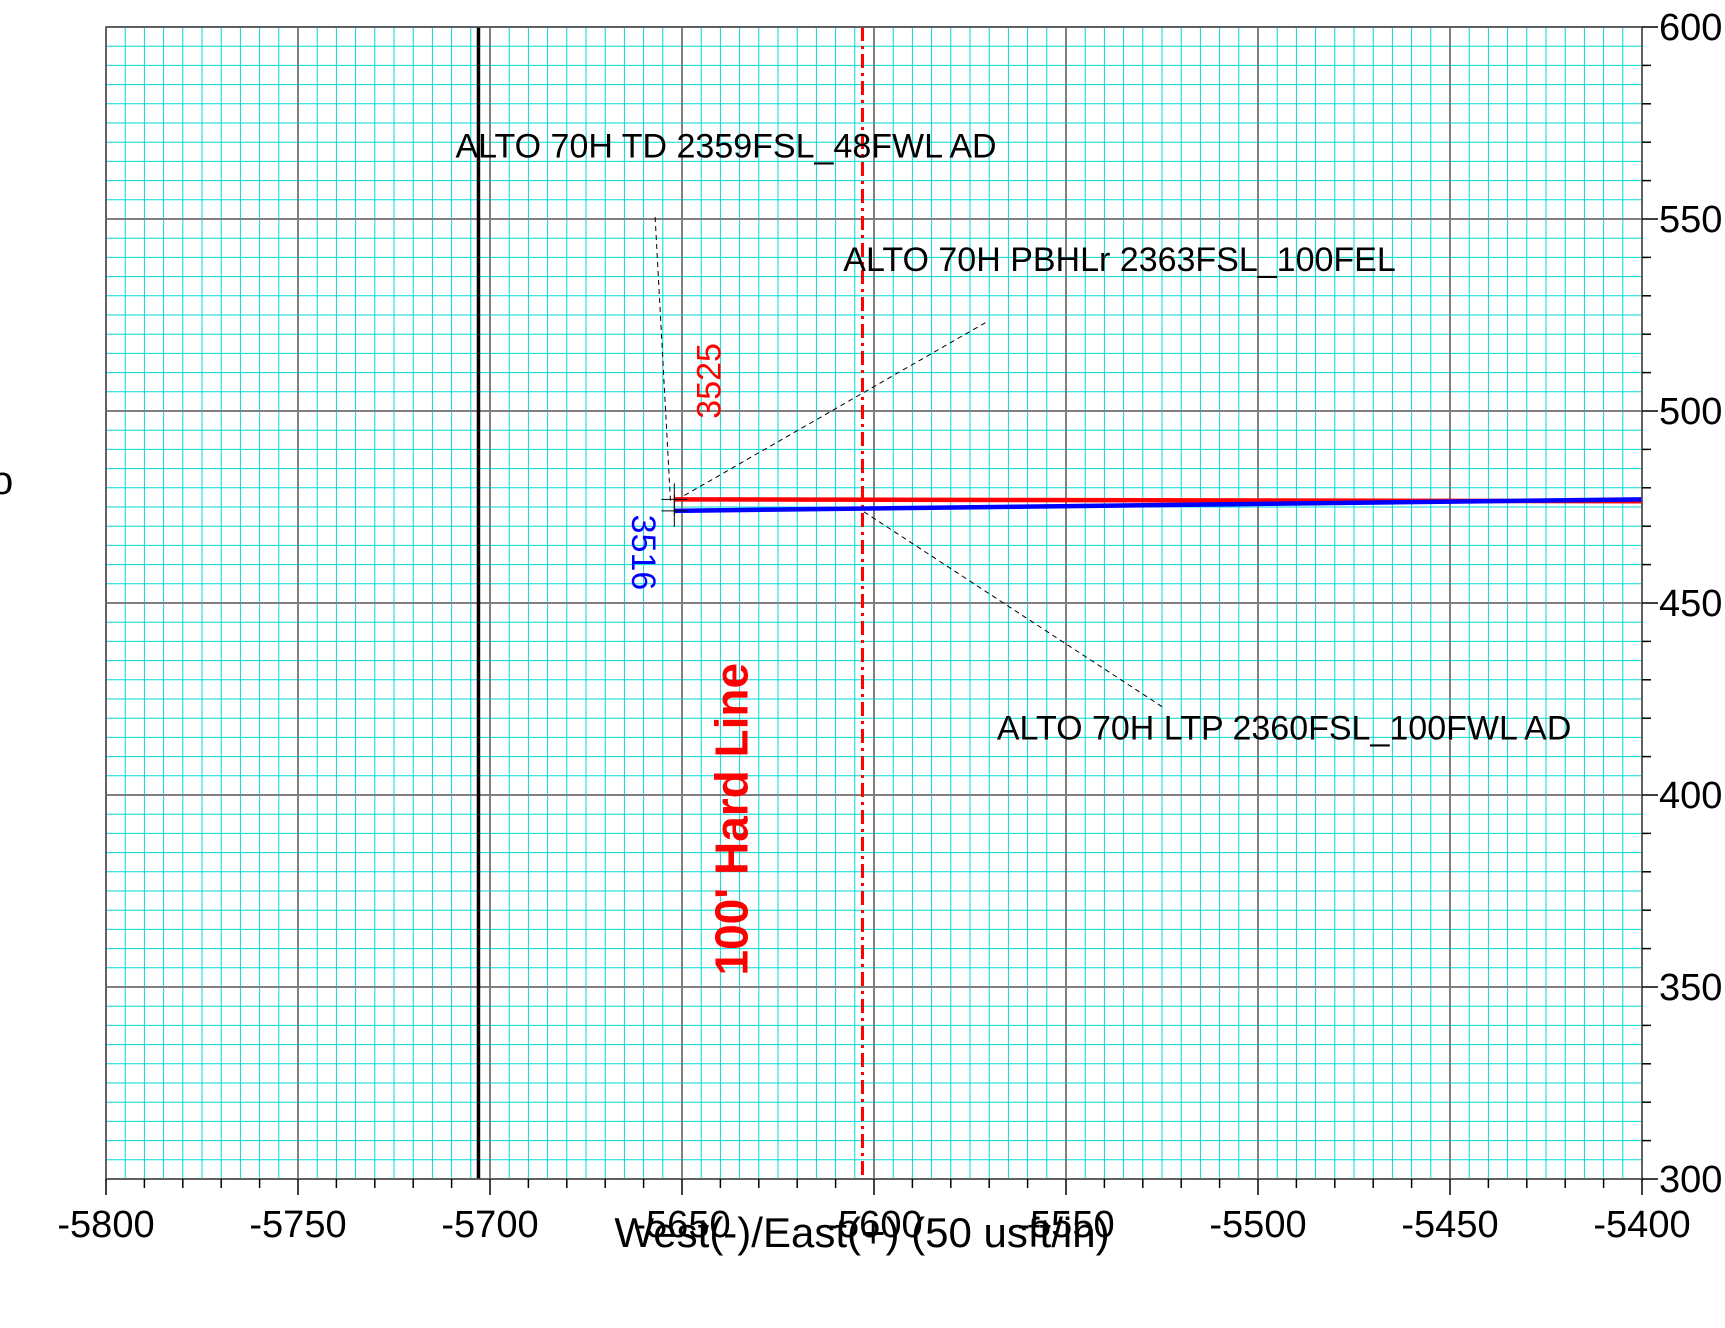 The height and width of the screenshot is (1328, 1725). I want to click on series-line-blue, so click(1158, 505).